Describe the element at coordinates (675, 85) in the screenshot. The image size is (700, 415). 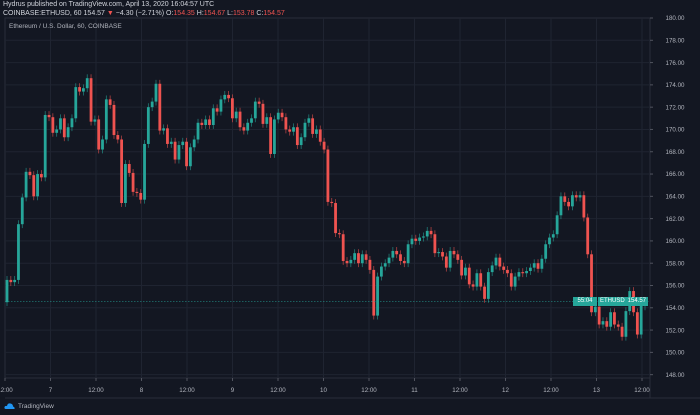
I see `y-tick-label: 174.00` at that location.